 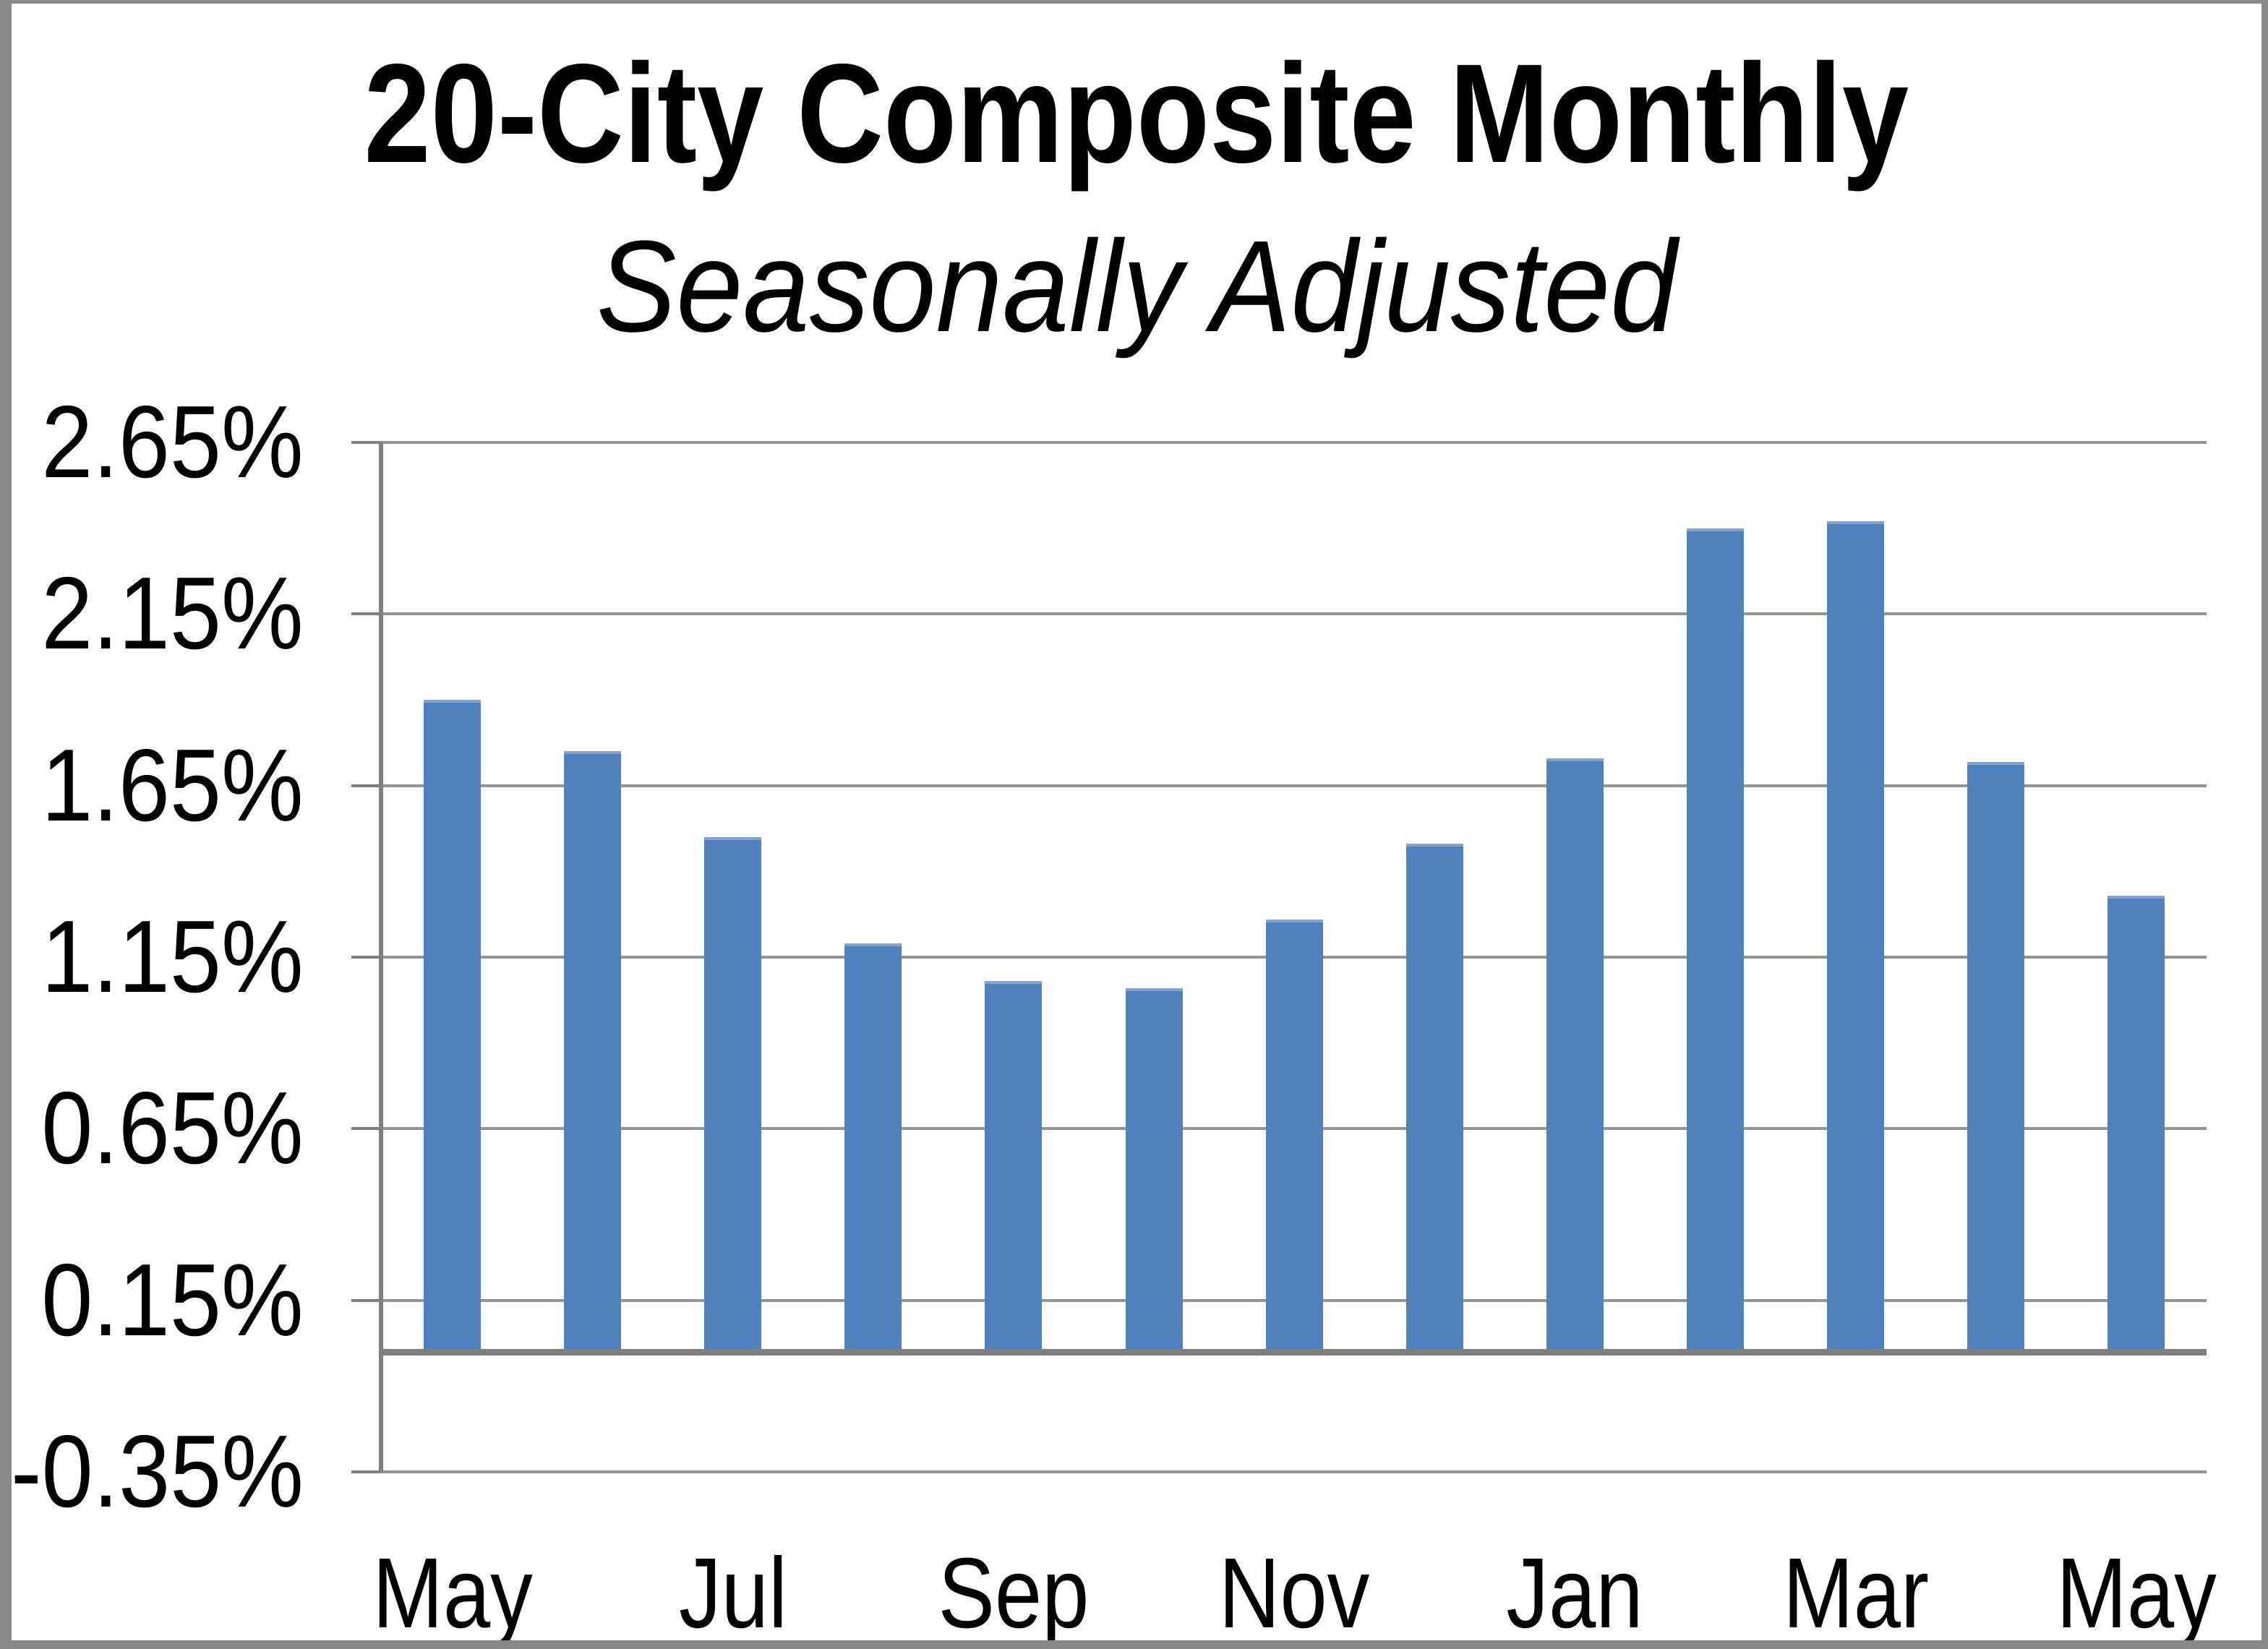 I want to click on bar-m12, so click(x=1996, y=1057).